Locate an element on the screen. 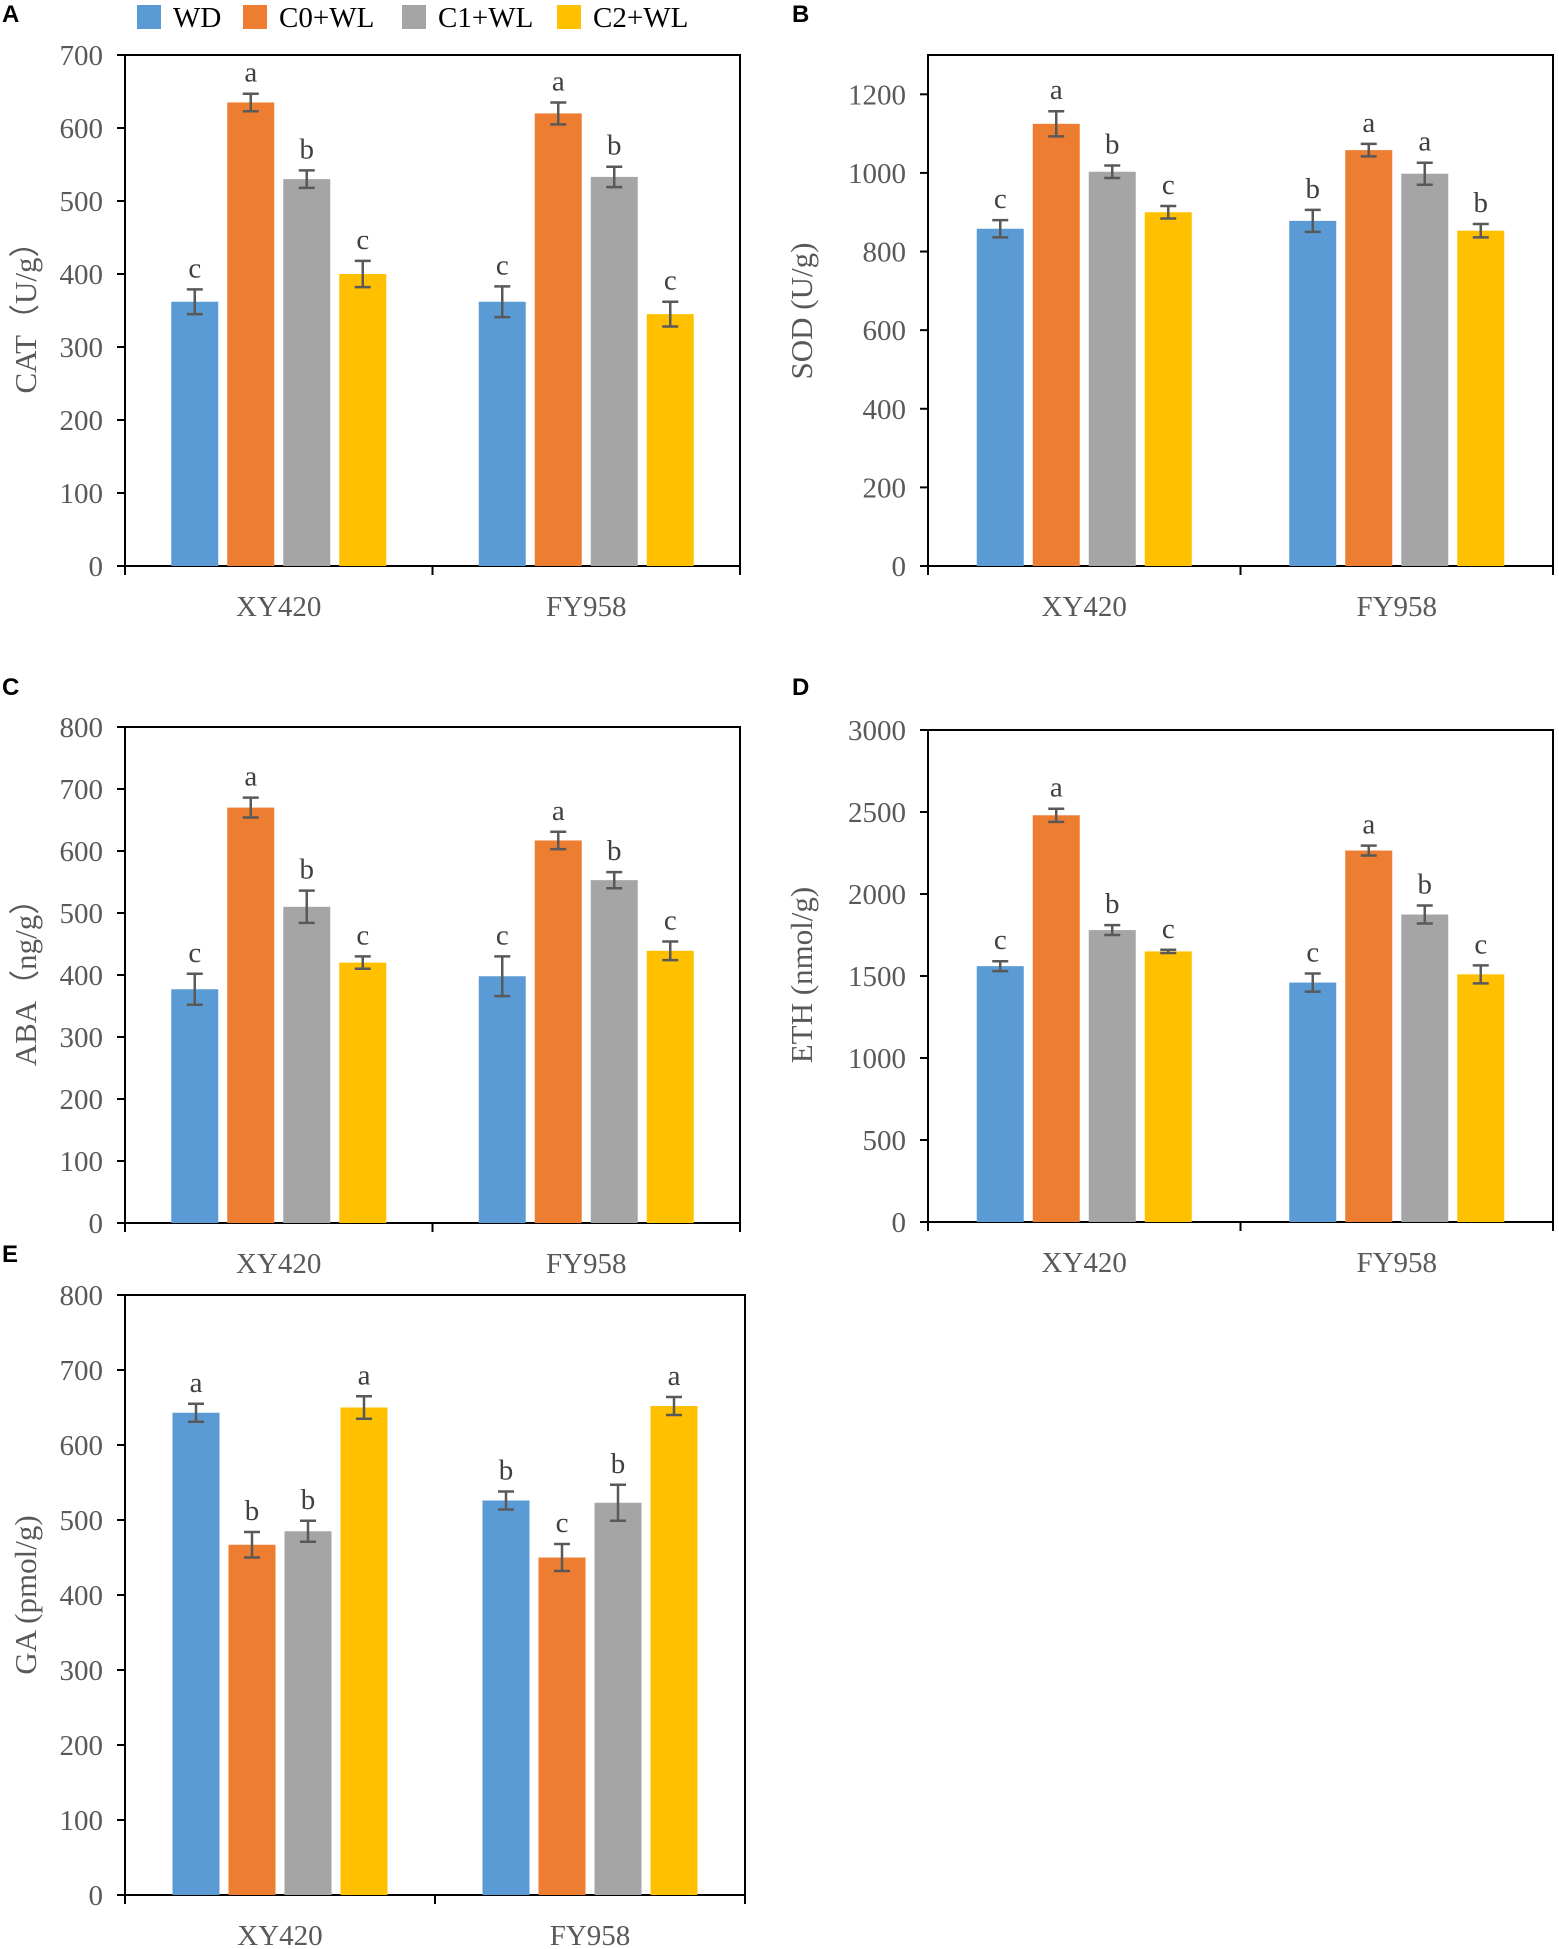  y-tick-label: 700 is located at coordinates (82, 56).